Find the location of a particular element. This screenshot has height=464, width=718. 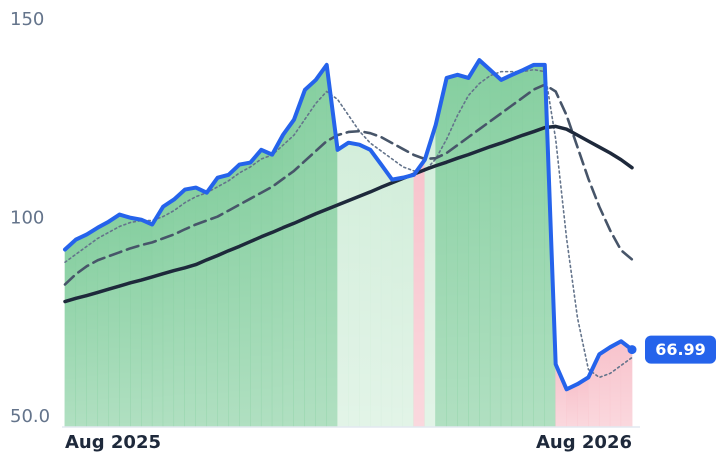

value-badge is located at coordinates (680, 349).